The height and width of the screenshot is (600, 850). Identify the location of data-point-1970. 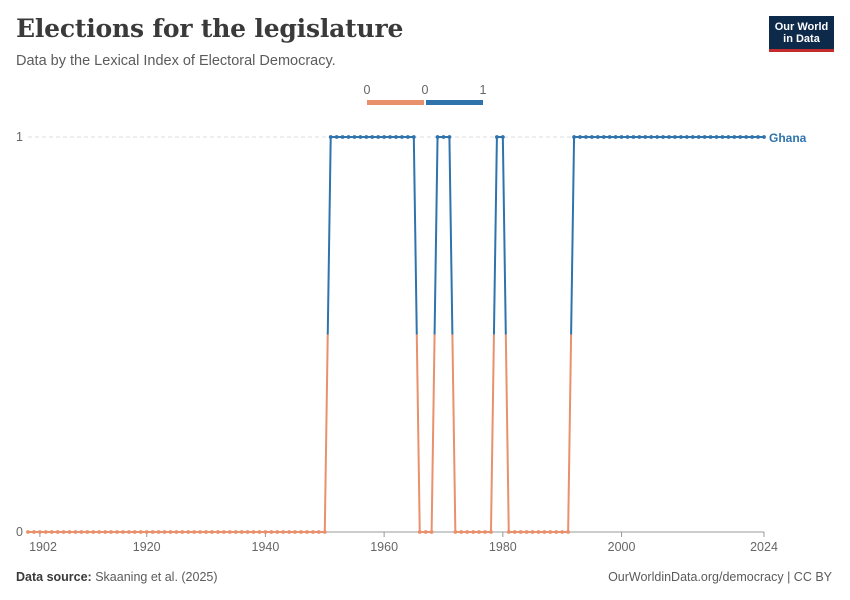
(443, 137).